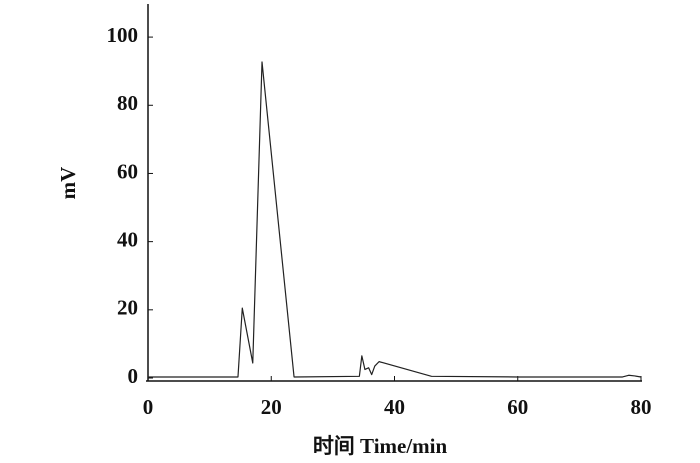 The height and width of the screenshot is (463, 700). I want to click on x-tick-label: 80, so click(641, 407).